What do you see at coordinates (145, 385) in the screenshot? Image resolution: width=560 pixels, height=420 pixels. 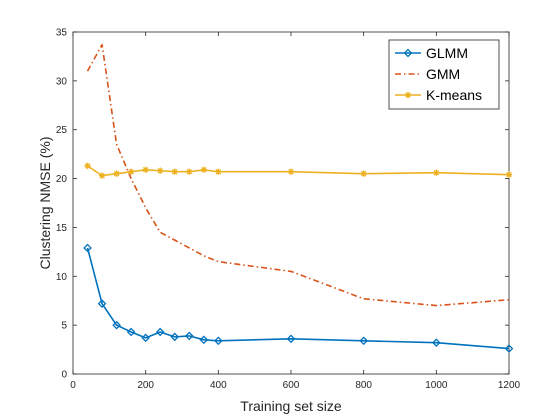 I see `x-tick-label: 200` at bounding box center [145, 385].